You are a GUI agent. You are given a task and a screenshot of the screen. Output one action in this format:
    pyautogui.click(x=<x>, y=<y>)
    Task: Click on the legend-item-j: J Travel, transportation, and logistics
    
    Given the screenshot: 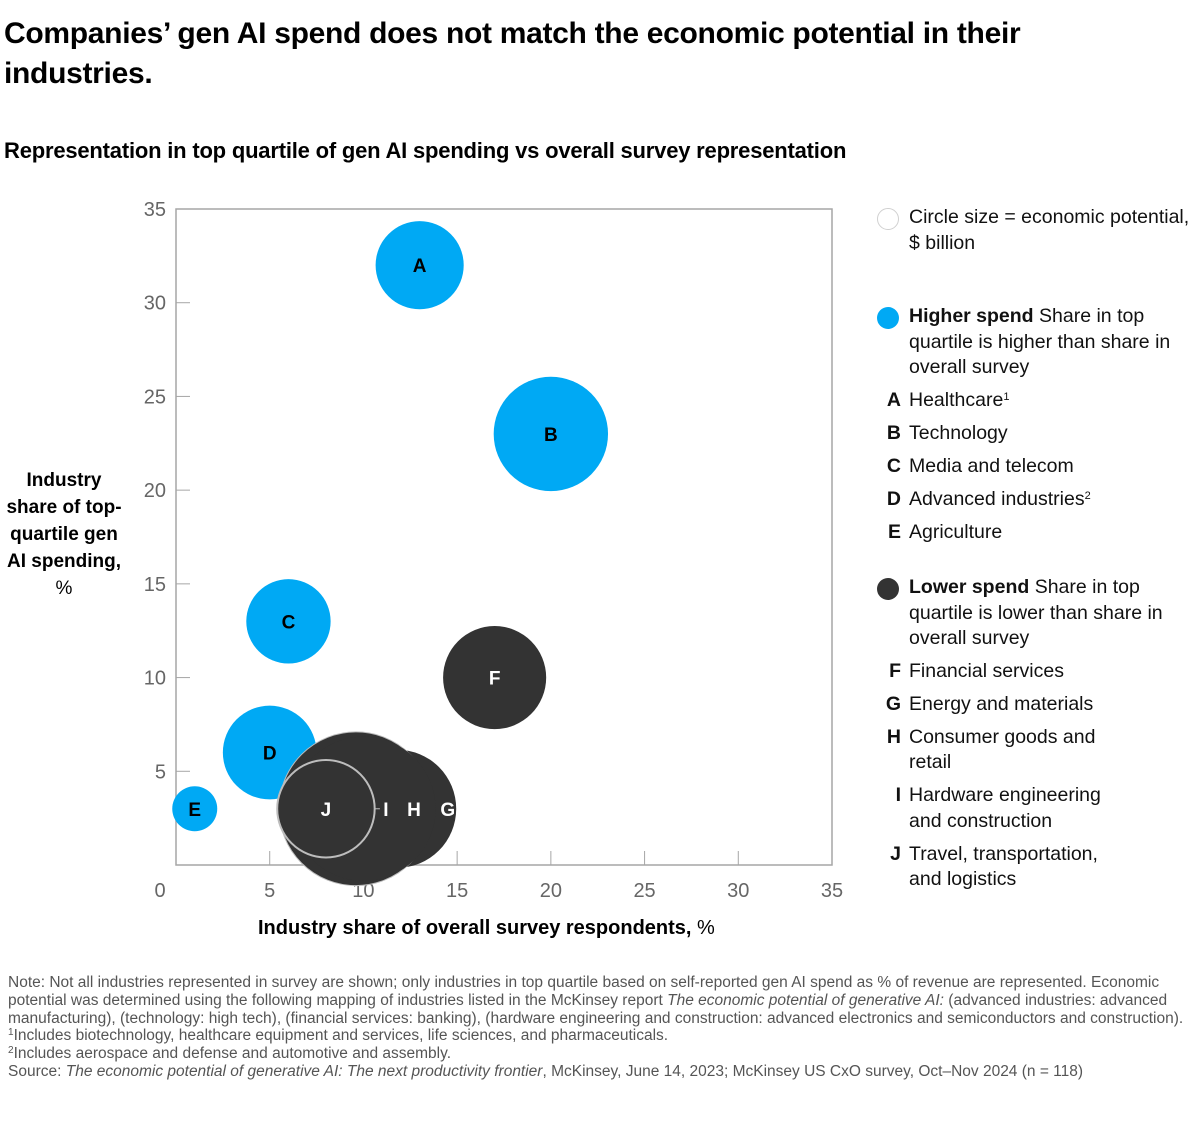 What is the action you would take?
    pyautogui.click(x=998, y=867)
    